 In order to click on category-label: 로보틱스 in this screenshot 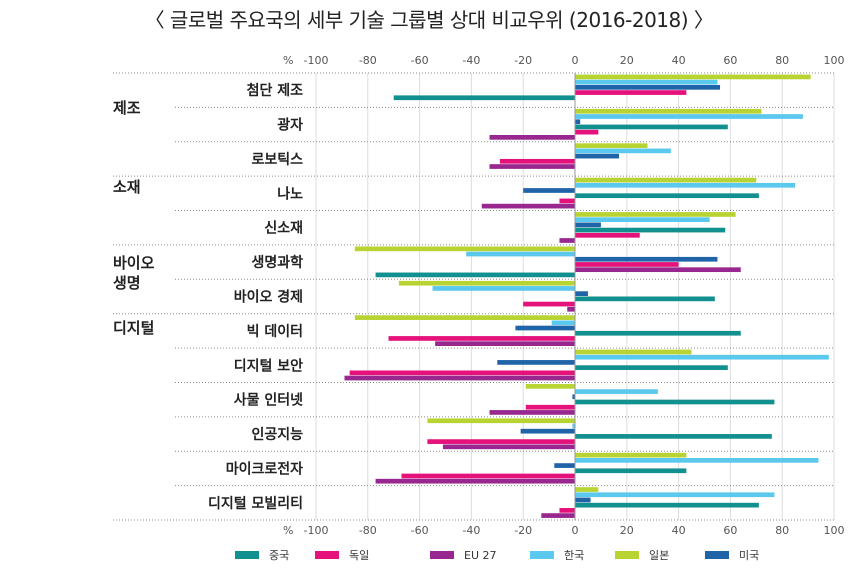, I will do `click(277, 159)`.